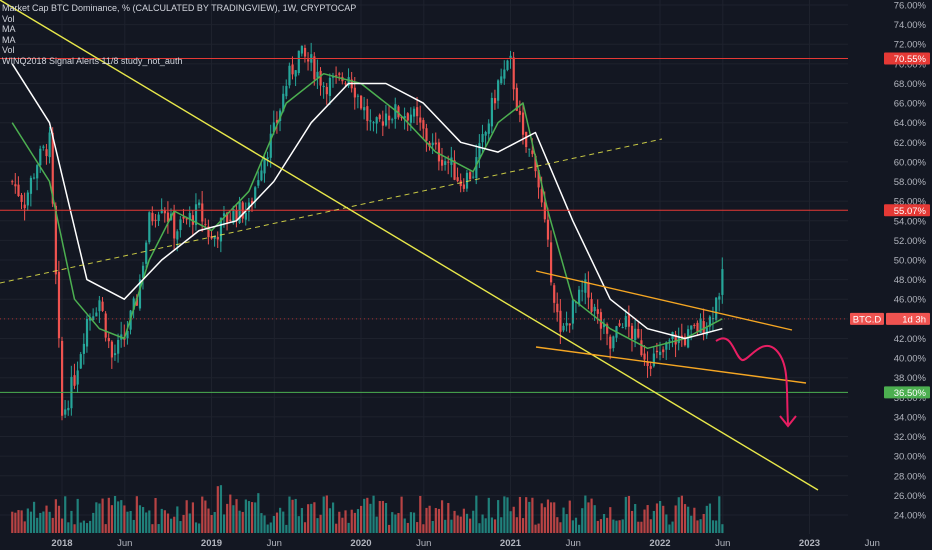 Image resolution: width=932 pixels, height=550 pixels. Describe the element at coordinates (910, 457) in the screenshot. I see `price-tick-label: 30.00%` at that location.